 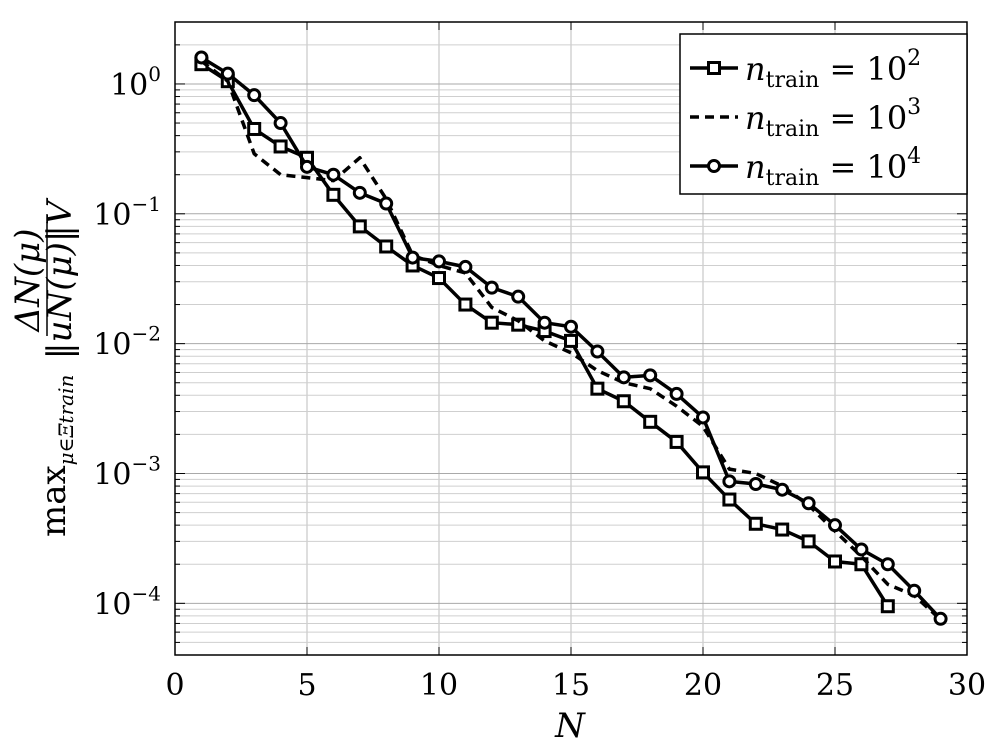 I want to click on y-tick-labels: 10⁰ 10⁻¹ 10⁻² 10⁻³ 10⁻⁴, so click(x=127, y=342).